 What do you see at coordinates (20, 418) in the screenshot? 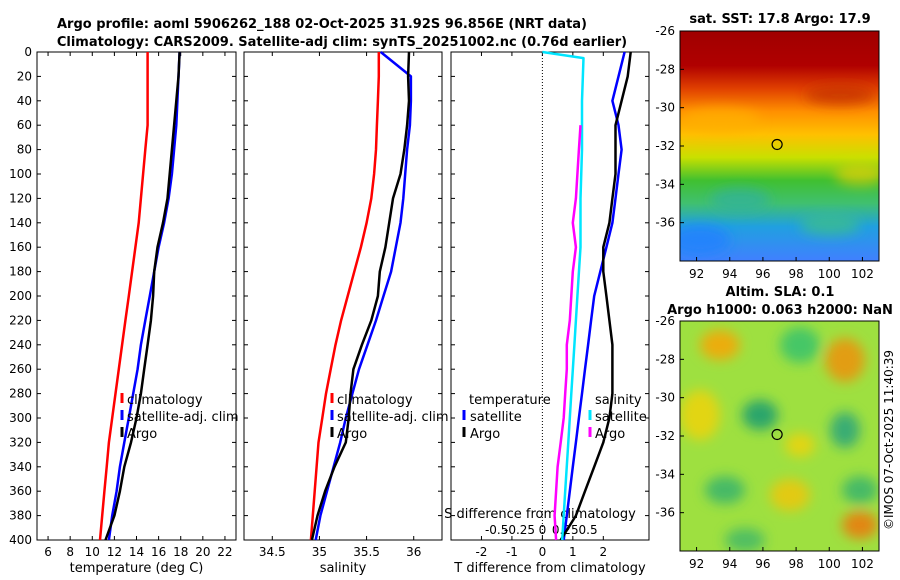
I see `y-tick-label: 300` at bounding box center [20, 418].